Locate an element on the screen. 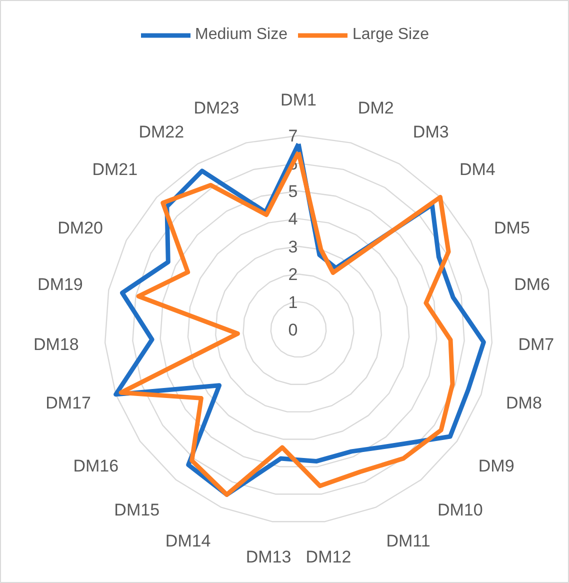  spoke-label: DM5 is located at coordinates (512, 228).